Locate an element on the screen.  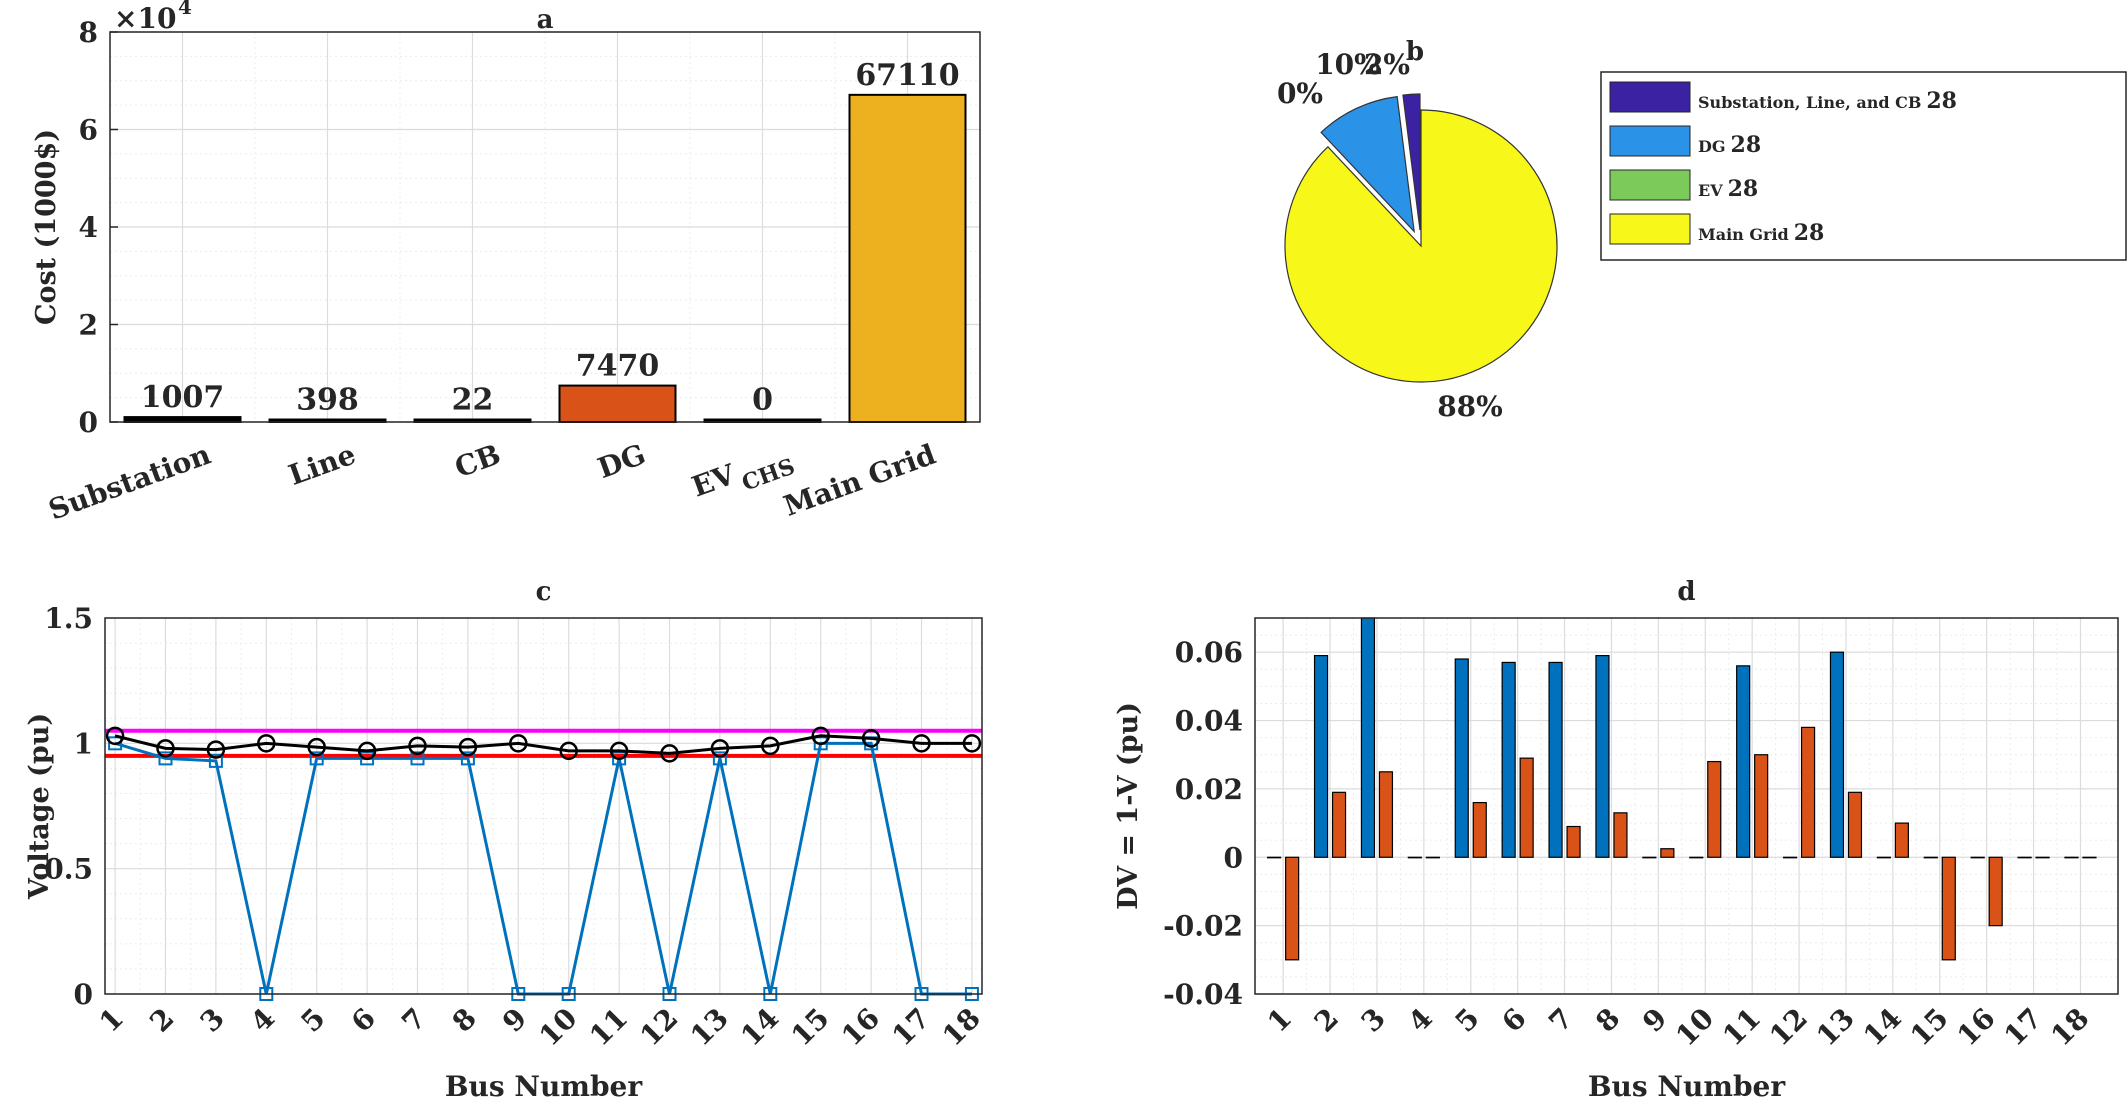
bar-value-label: 22 is located at coordinates (473, 400).